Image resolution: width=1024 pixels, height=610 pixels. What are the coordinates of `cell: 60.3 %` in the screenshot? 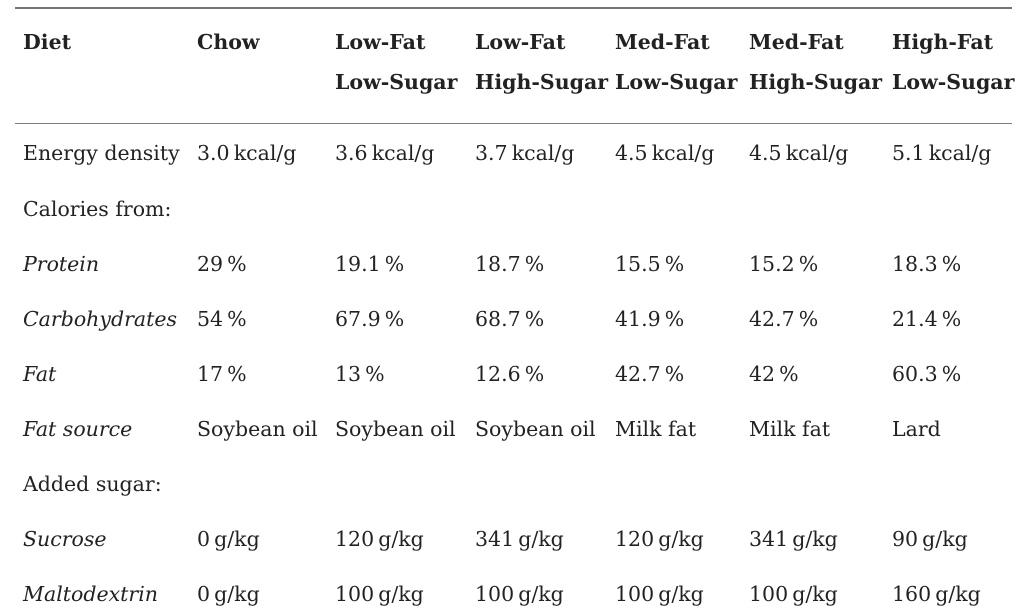 It's located at (927, 373).